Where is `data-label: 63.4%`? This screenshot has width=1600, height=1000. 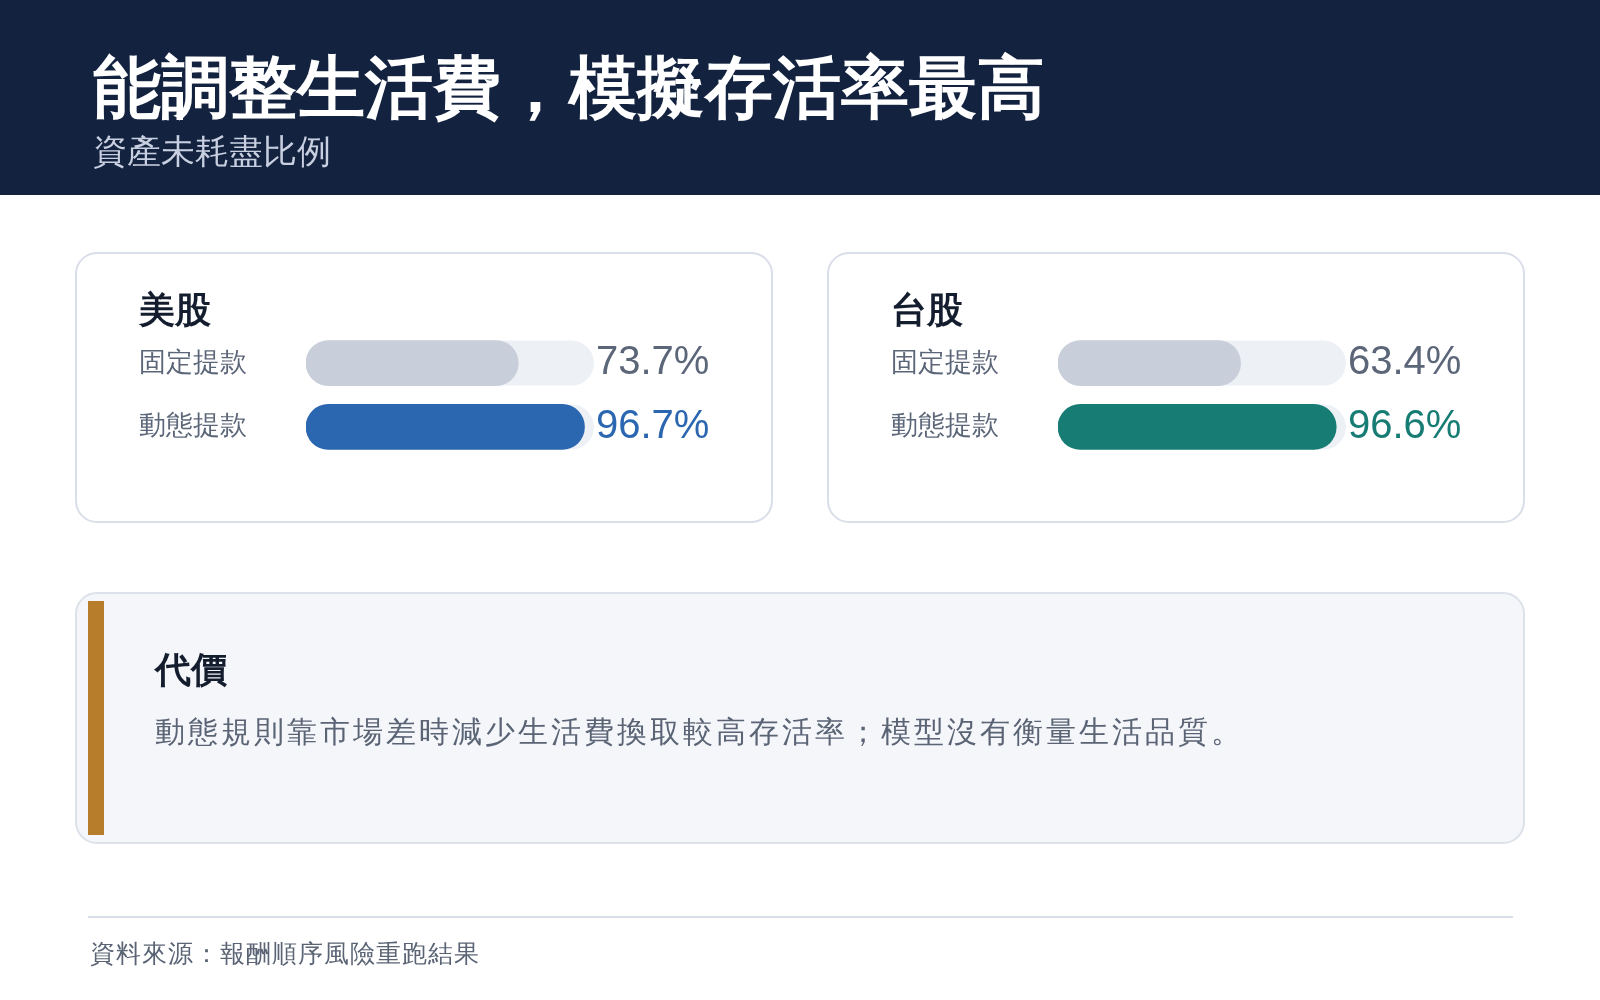 data-label: 63.4% is located at coordinates (1405, 360).